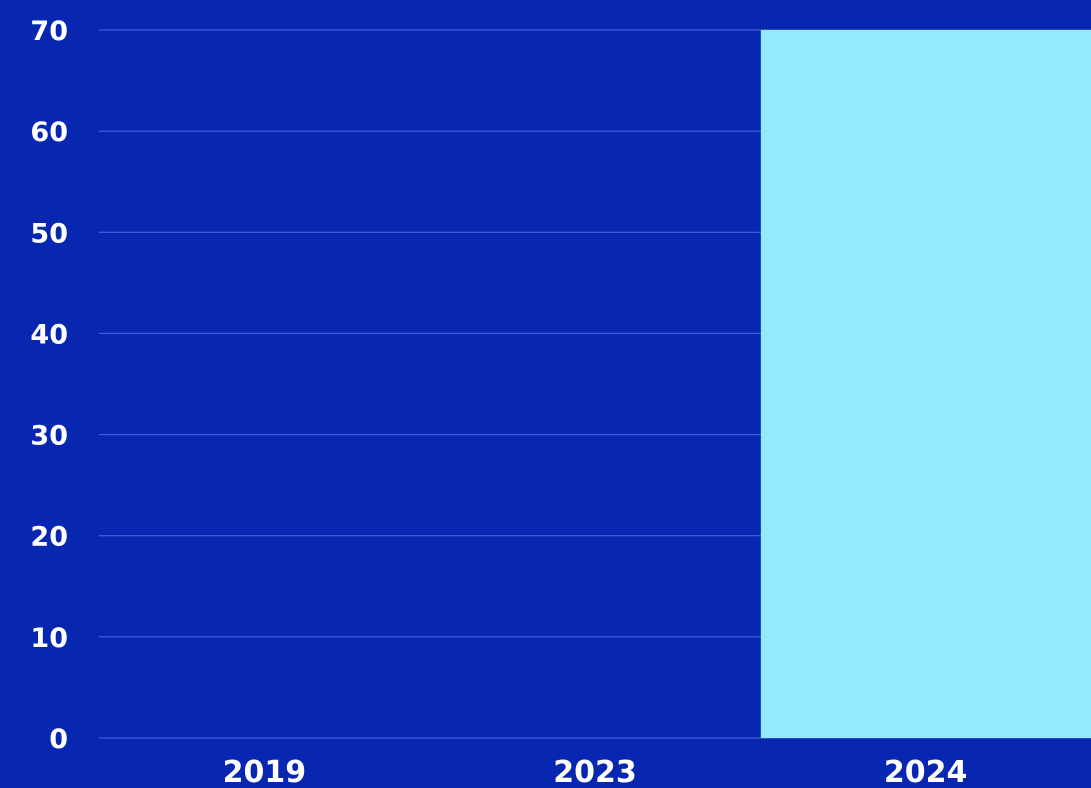  I want to click on y-tick-label: 70, so click(49, 31).